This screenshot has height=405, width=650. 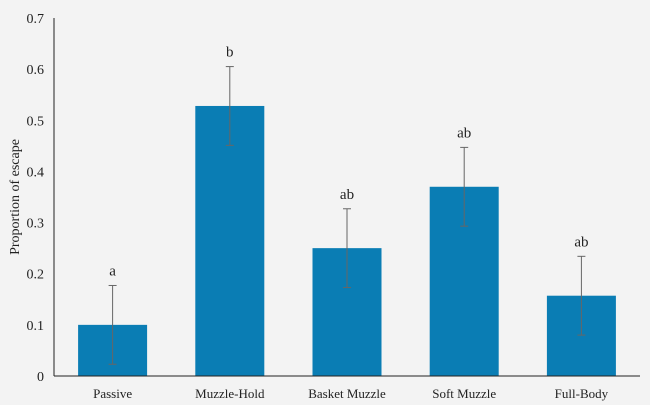 What do you see at coordinates (230, 53) in the screenshot?
I see `significance-label: b` at bounding box center [230, 53].